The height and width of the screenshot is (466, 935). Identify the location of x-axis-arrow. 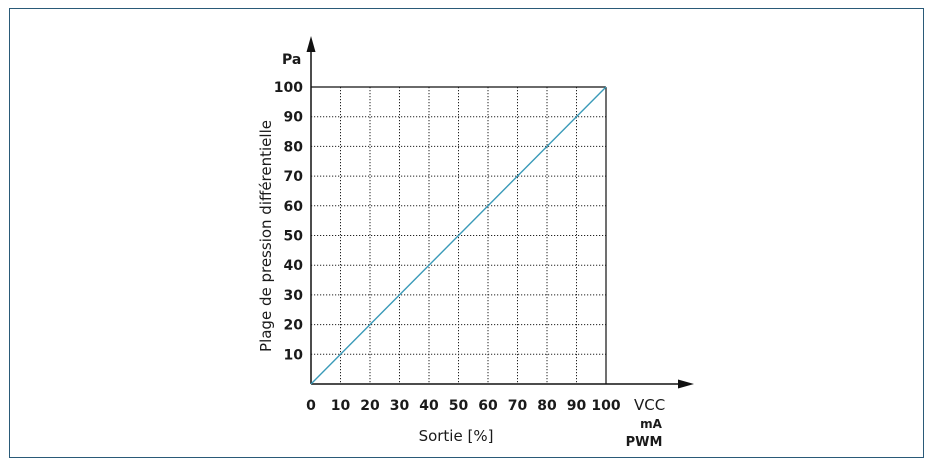
(686, 384).